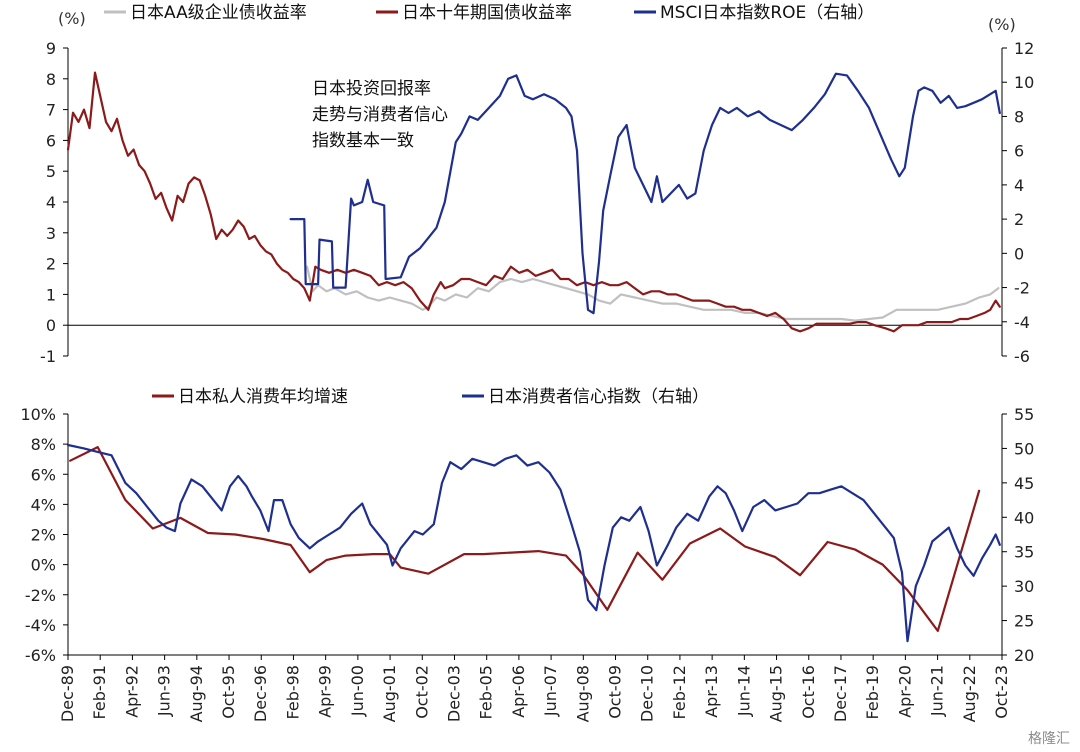 This screenshot has width=1080, height=752. Describe the element at coordinates (51, 264) in the screenshot. I see `left-tick-label: 2` at that location.